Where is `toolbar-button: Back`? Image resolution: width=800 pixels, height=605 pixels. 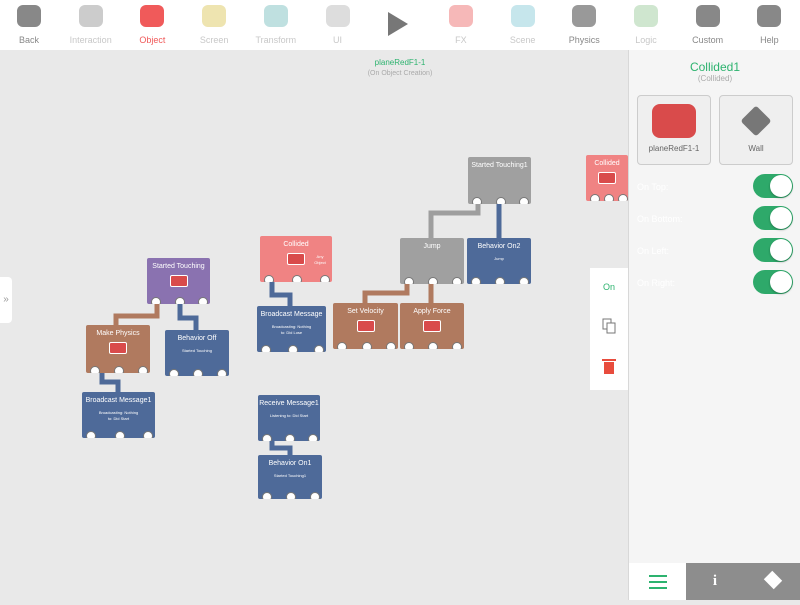
toolbar-button: Back is located at coordinates (30, 25).